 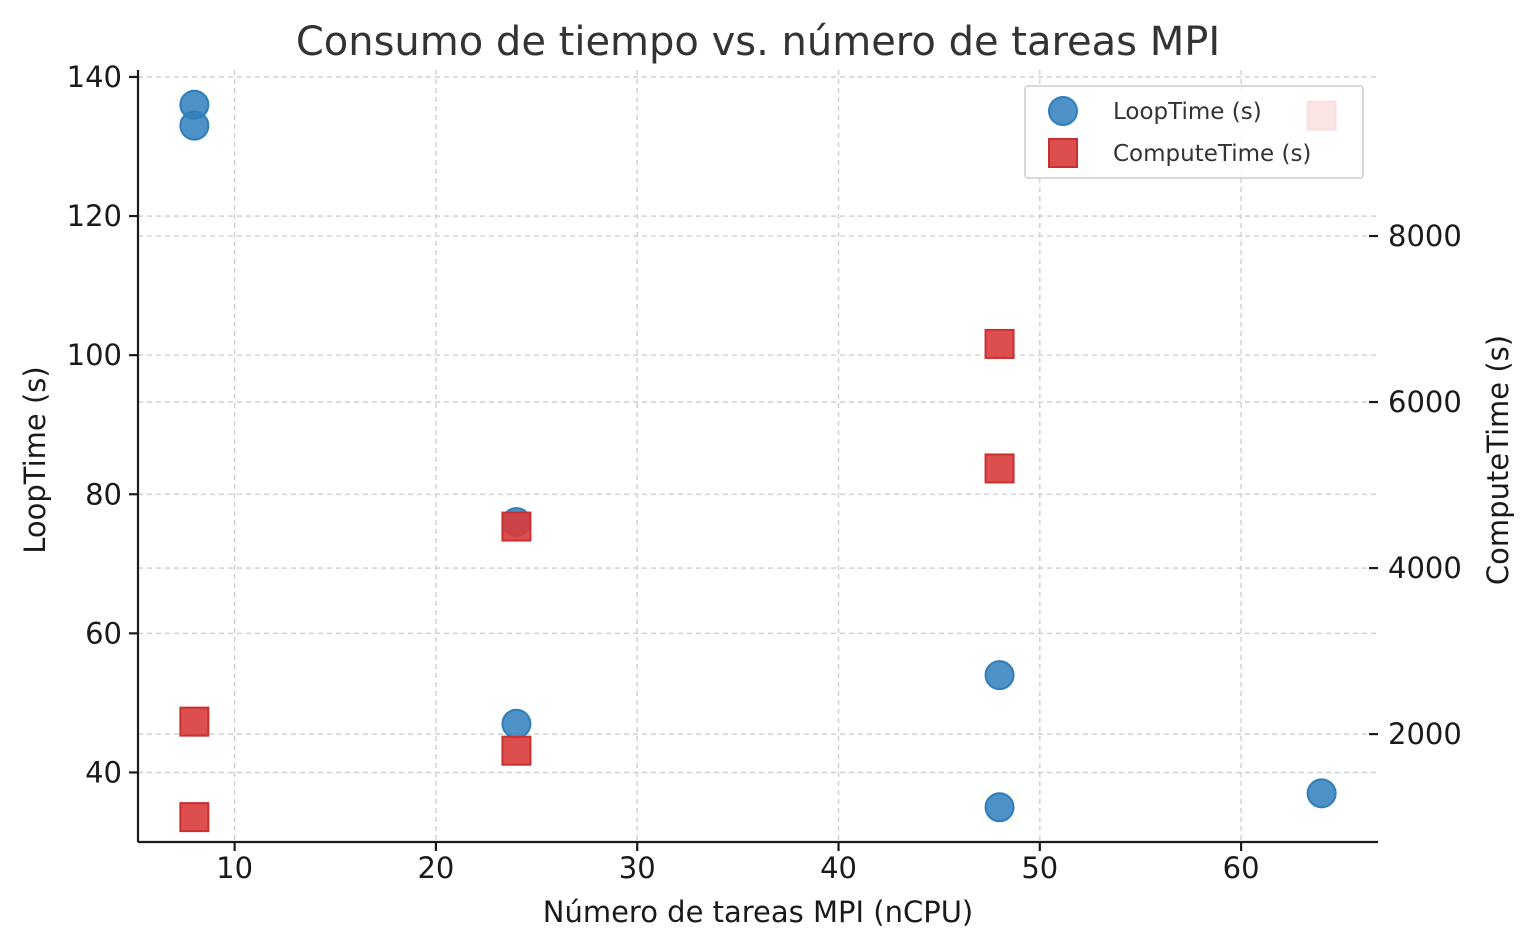 What do you see at coordinates (1498, 460) in the screenshot?
I see `y2-axis-label: ComputeTime (s)` at bounding box center [1498, 460].